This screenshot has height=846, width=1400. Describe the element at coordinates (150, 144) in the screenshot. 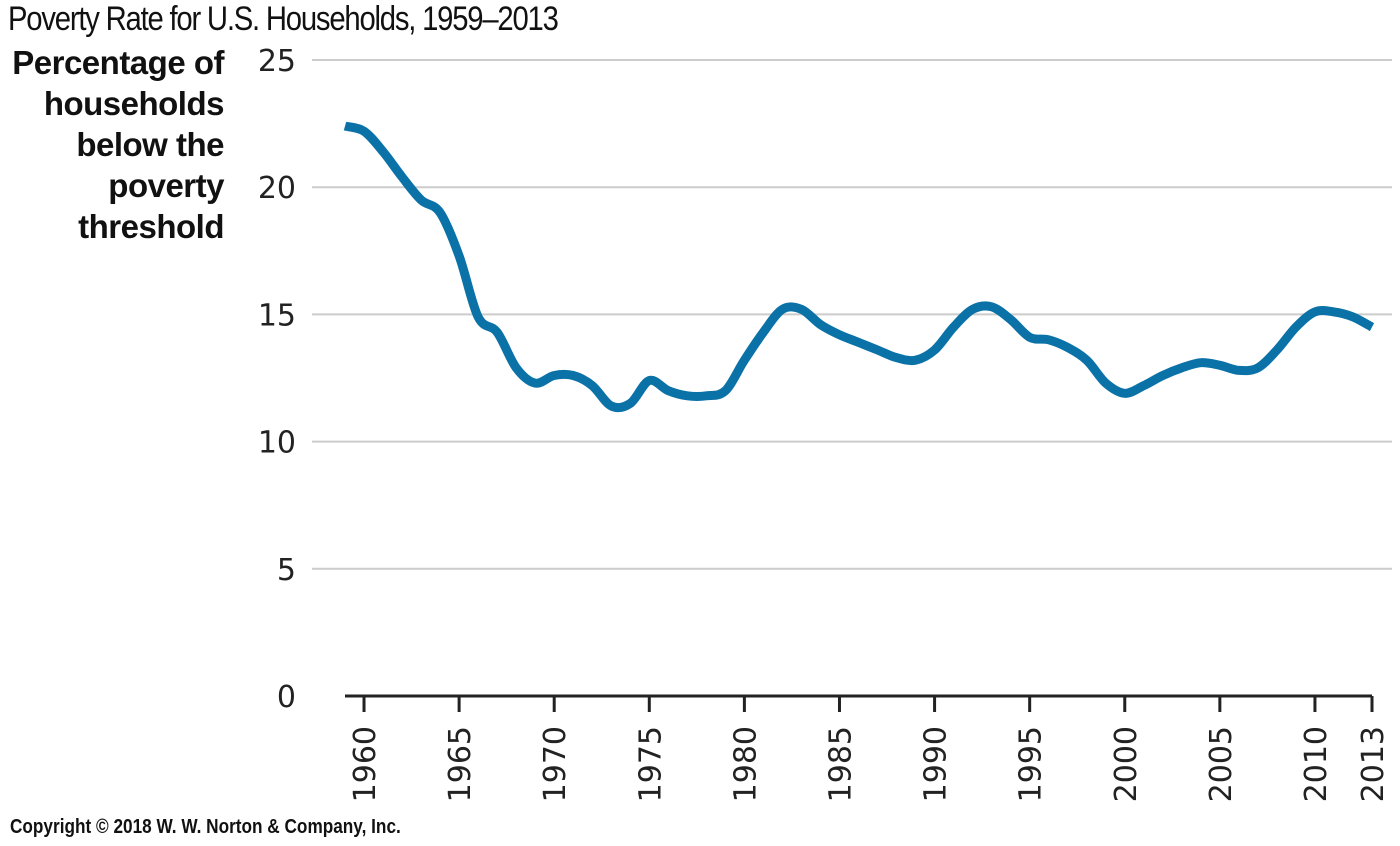

I see `y-axis-label-line: below the` at that location.